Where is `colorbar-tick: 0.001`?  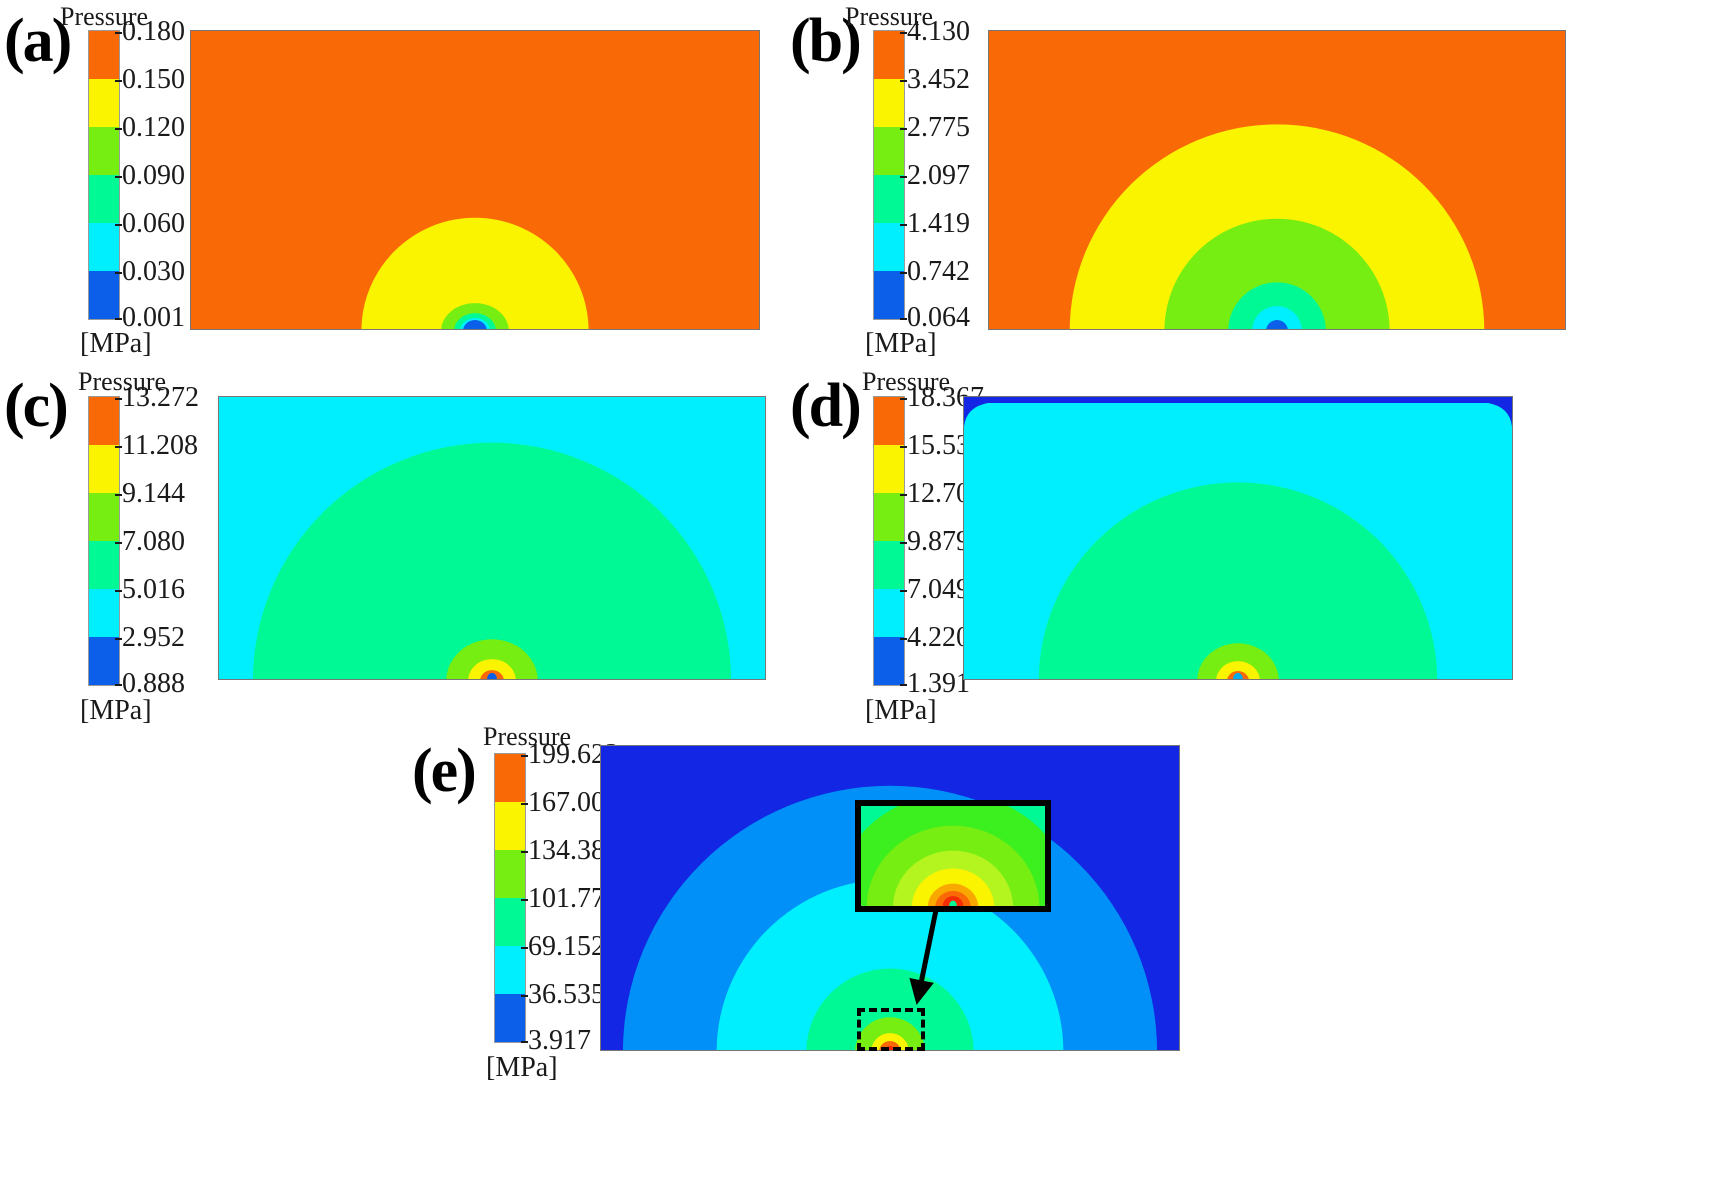 colorbar-tick: 0.001 is located at coordinates (150, 317).